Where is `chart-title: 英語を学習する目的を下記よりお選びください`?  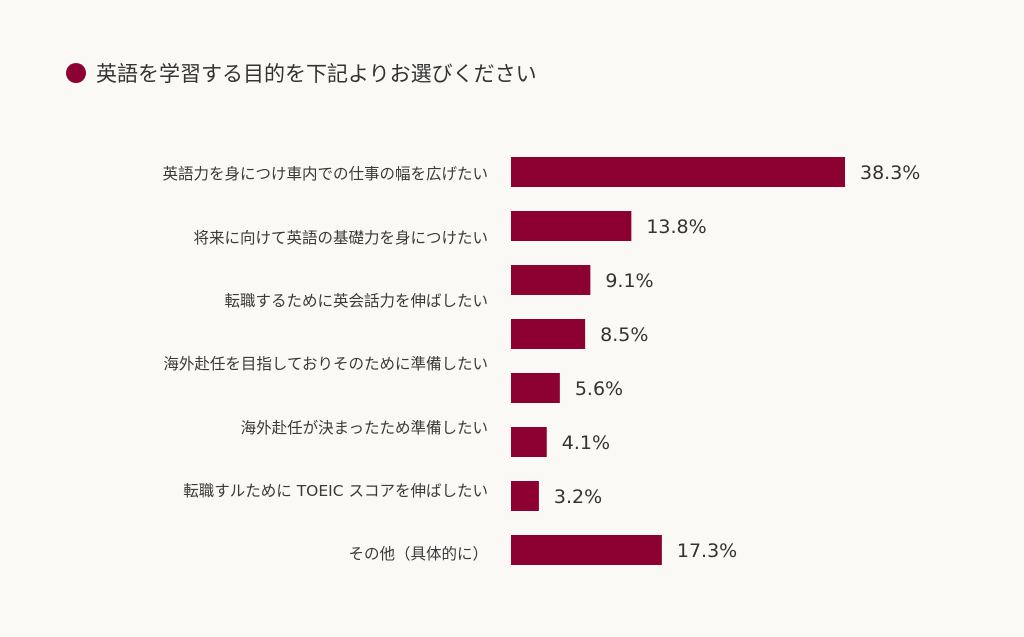 chart-title: 英語を学習する目的を下記よりお選びください is located at coordinates (316, 74).